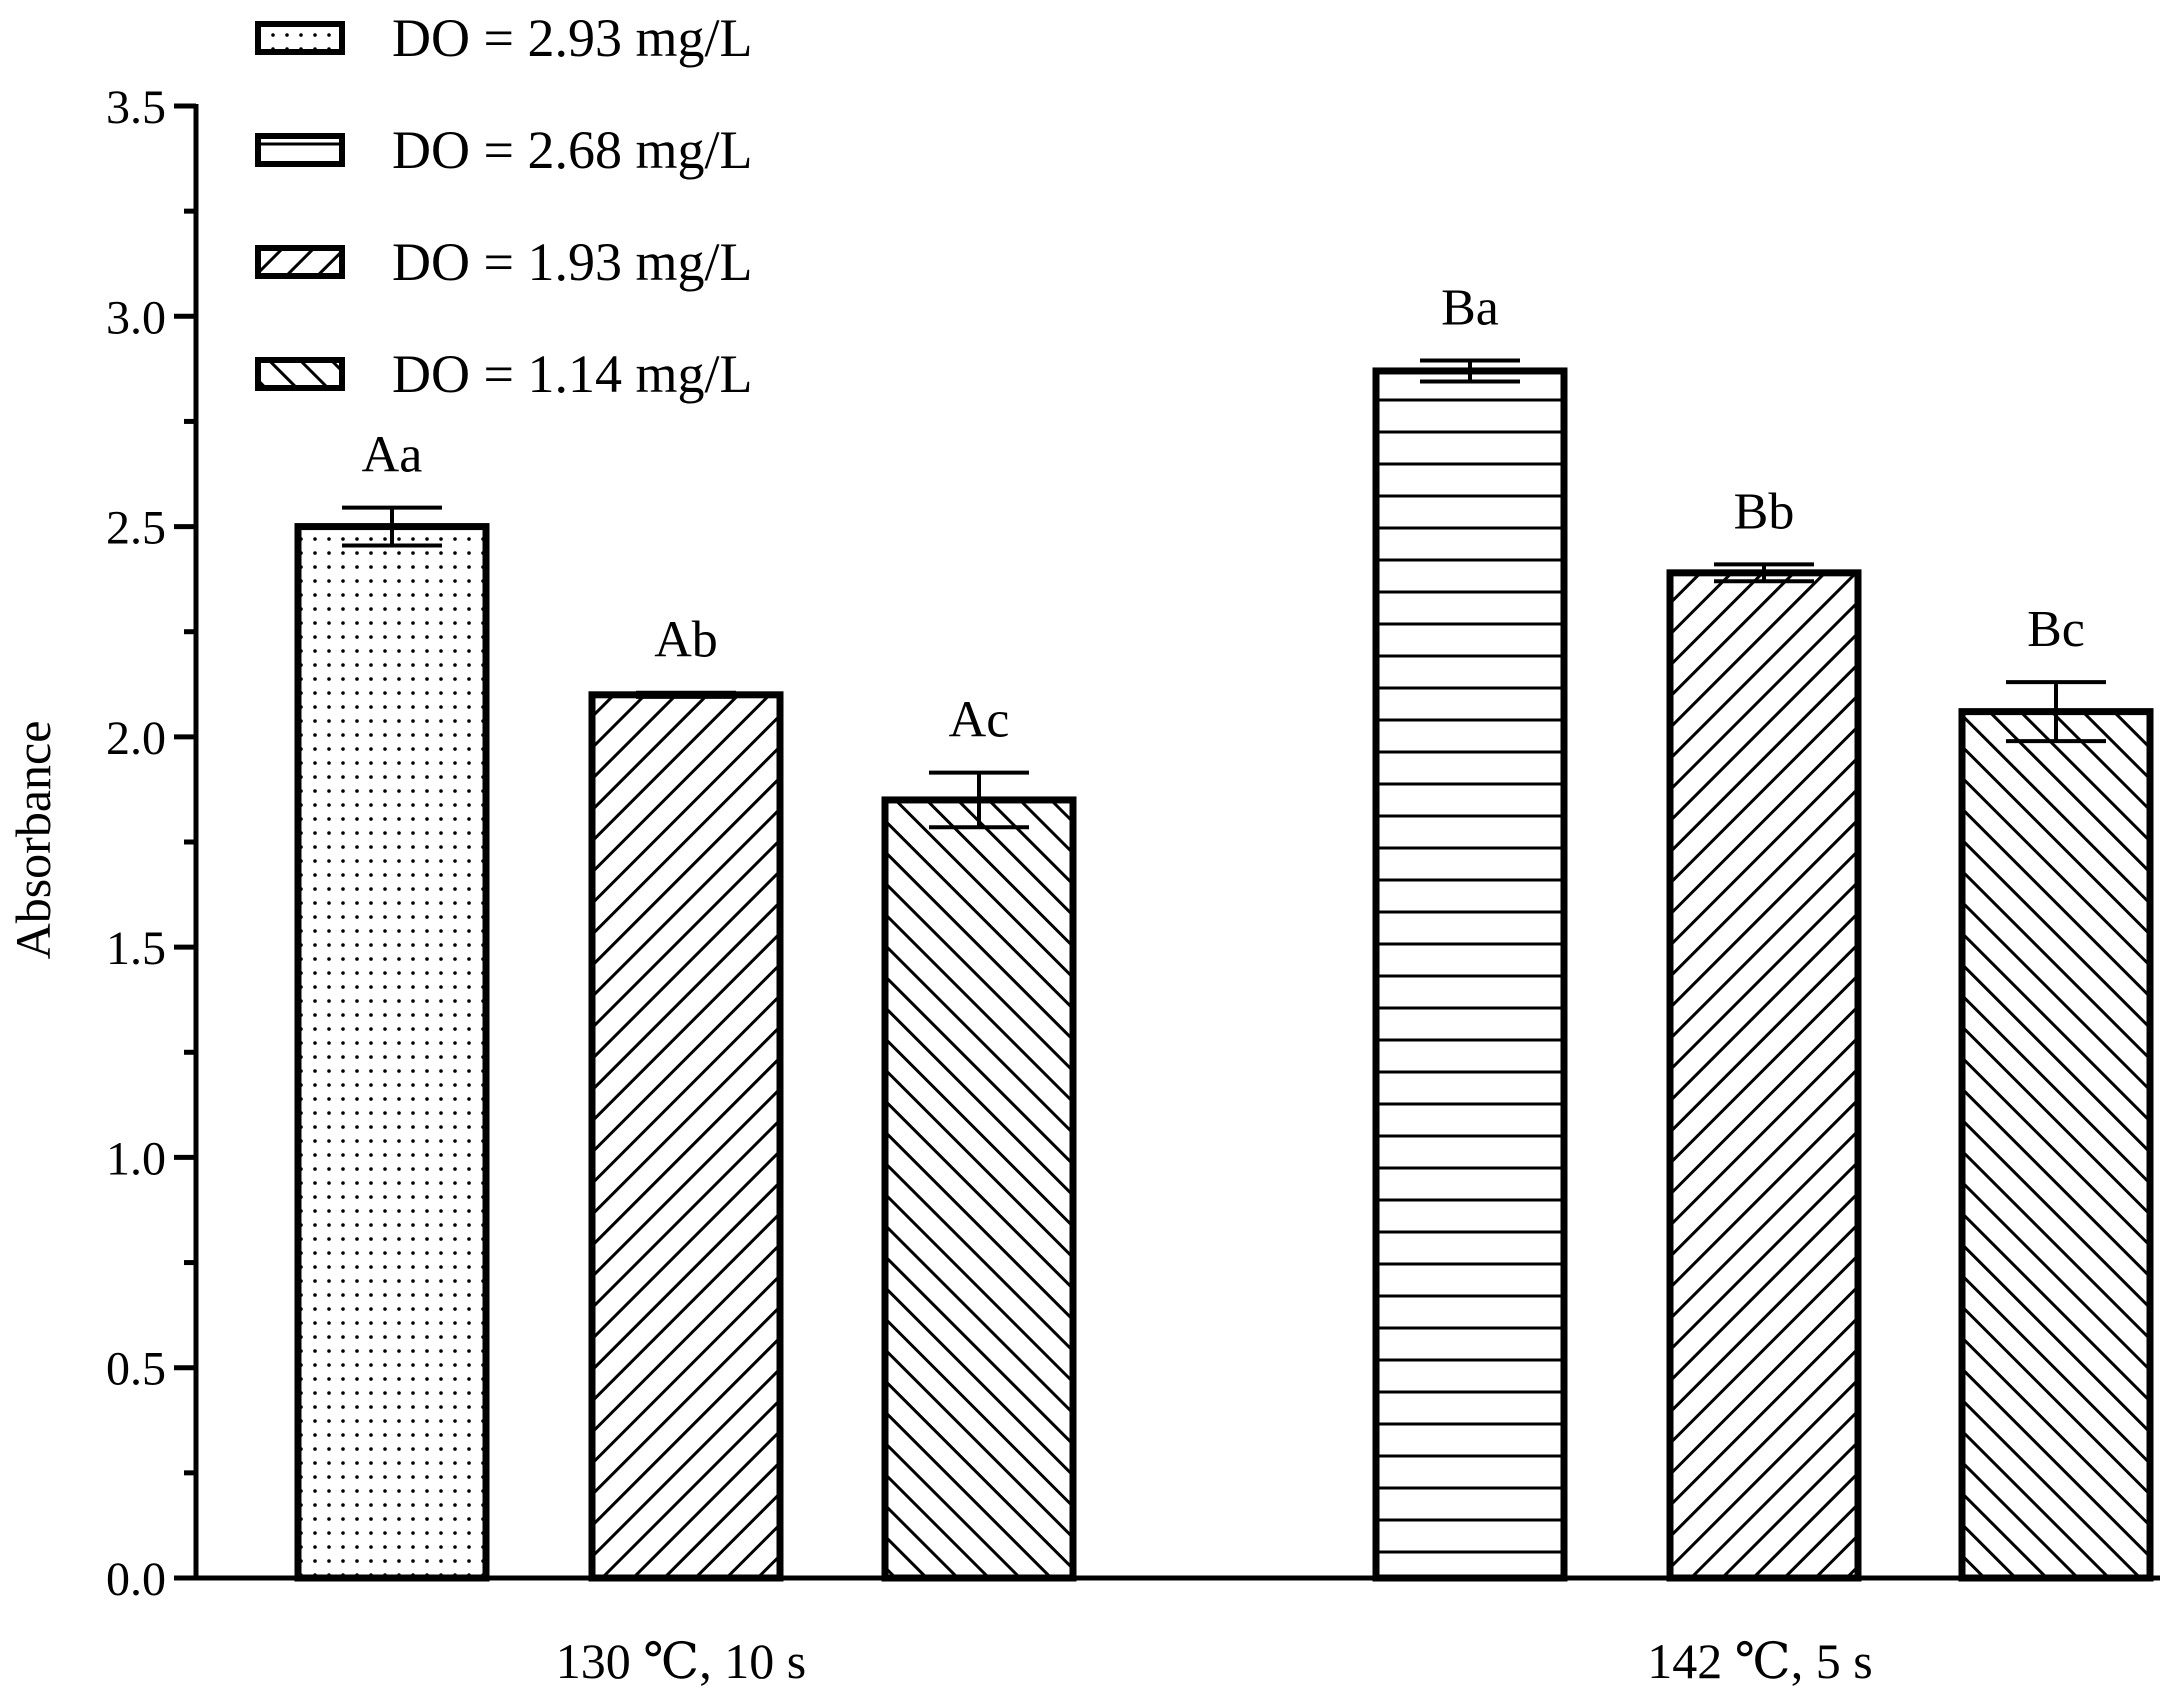 The height and width of the screenshot is (1701, 2168). What do you see at coordinates (136, 107) in the screenshot?
I see `y-tick-label: 3.5` at bounding box center [136, 107].